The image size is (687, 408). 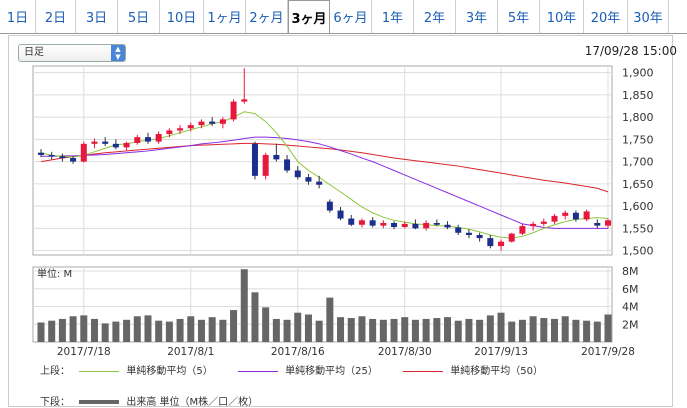 I want to click on tab-6: 2ヶ月, so click(x=267, y=16).